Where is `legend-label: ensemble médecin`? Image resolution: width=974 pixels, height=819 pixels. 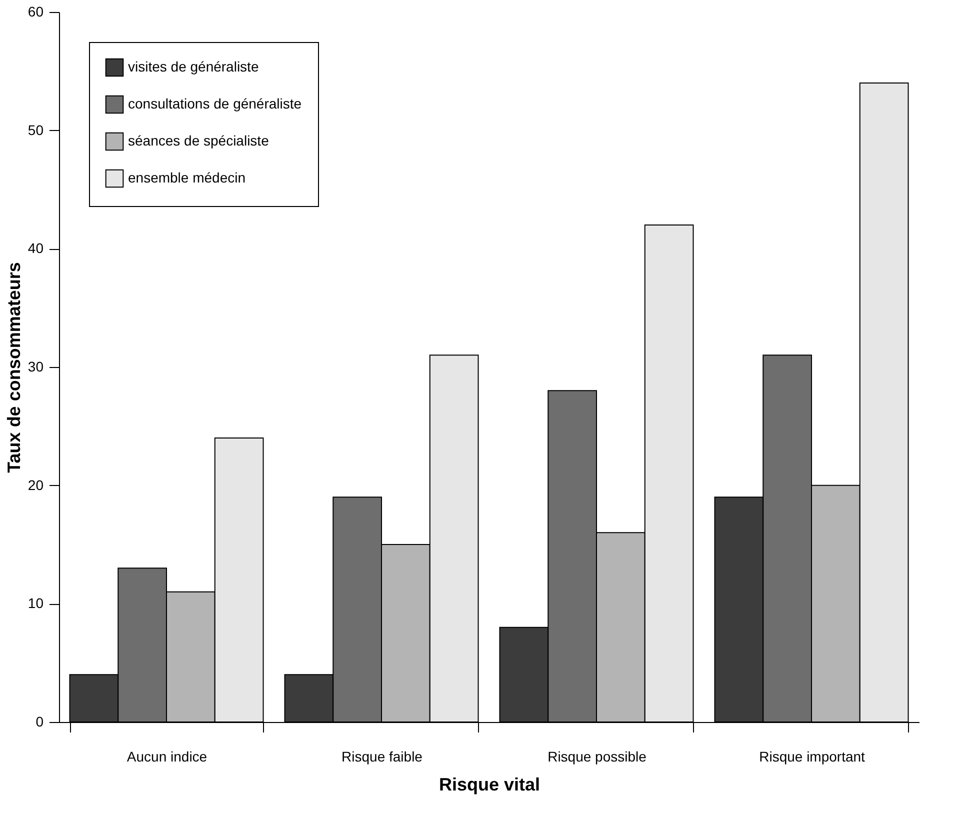
legend-label: ensemble médecin is located at coordinates (187, 178).